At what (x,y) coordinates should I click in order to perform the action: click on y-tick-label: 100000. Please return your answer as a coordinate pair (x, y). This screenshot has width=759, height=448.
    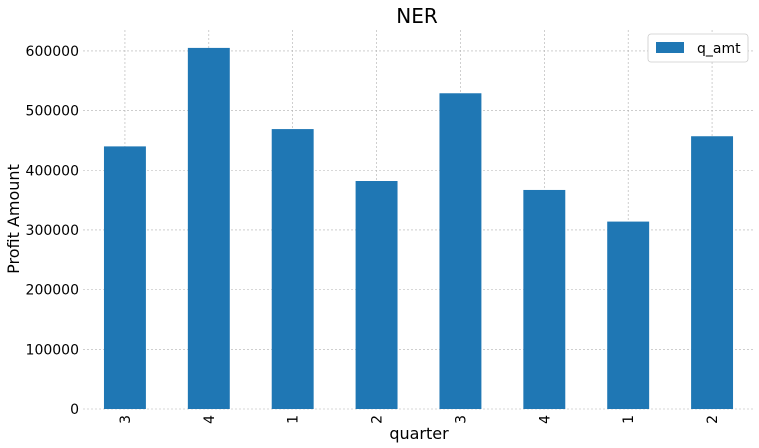
    Looking at the image, I should click on (52, 350).